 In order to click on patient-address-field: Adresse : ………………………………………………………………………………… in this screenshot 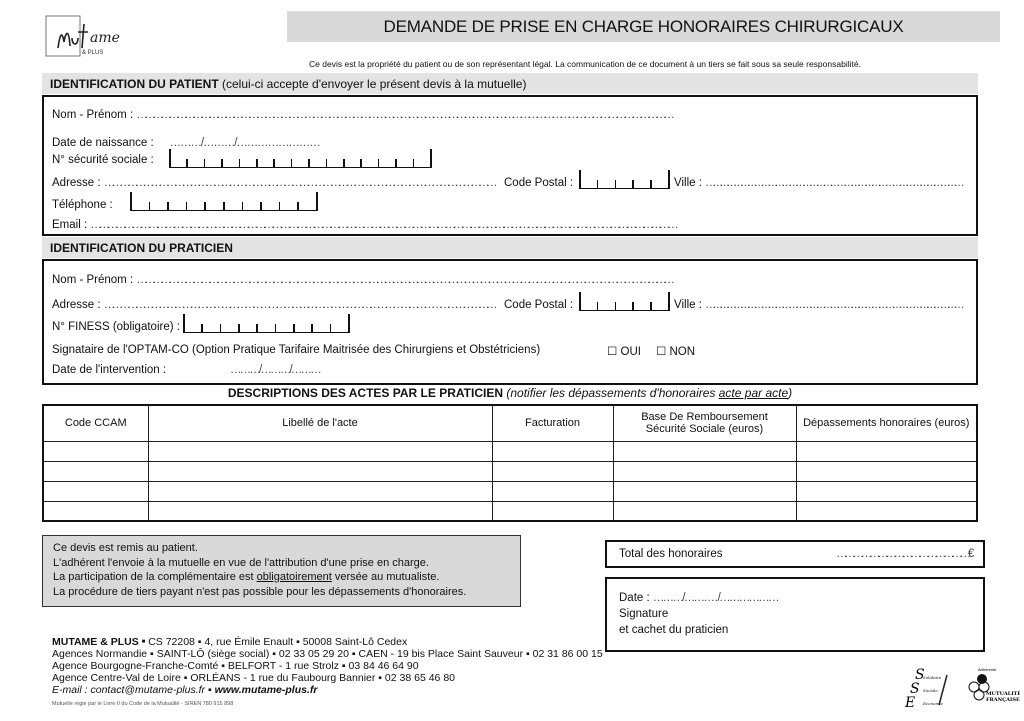, I will do `click(274, 183)`.